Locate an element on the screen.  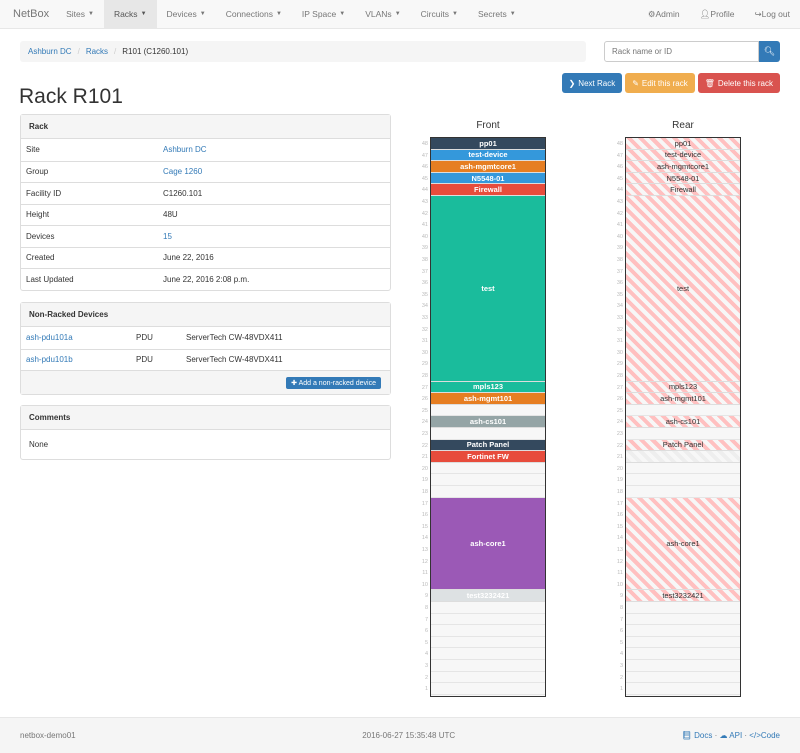
gear-icon: ⚙ is located at coordinates (651, 13).